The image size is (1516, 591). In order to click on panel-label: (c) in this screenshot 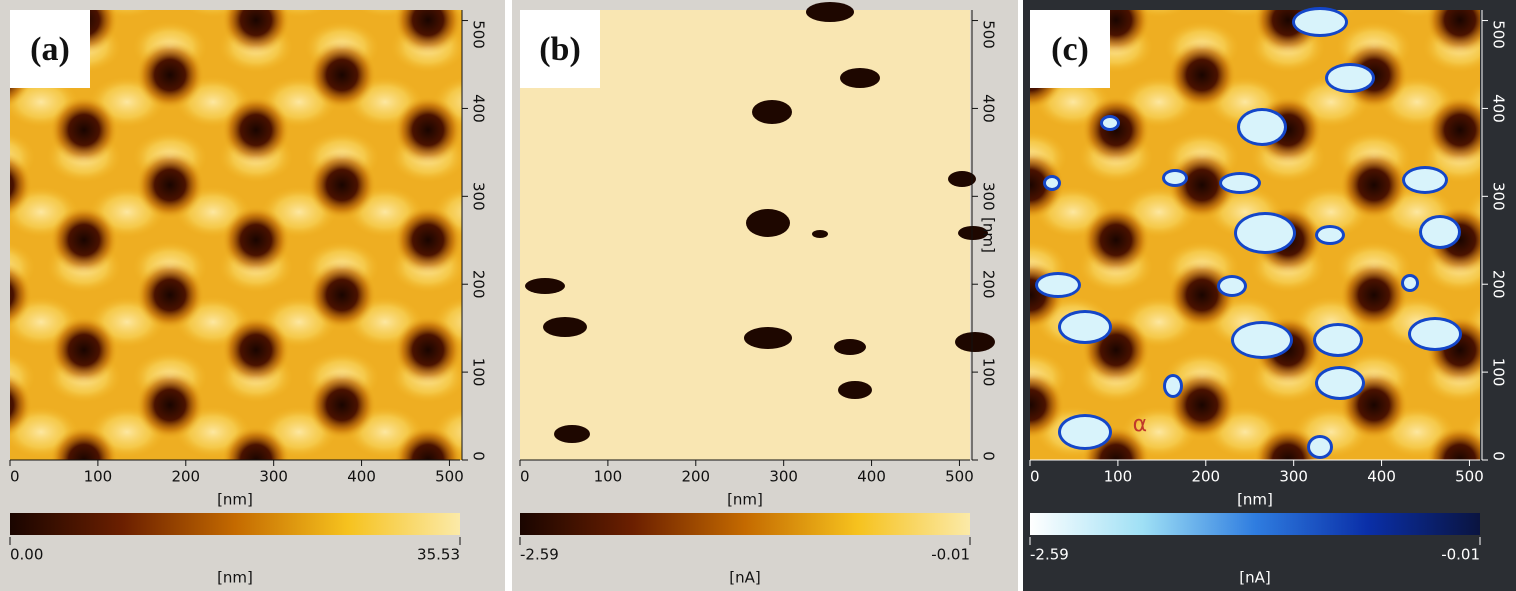, I will do `click(1070, 49)`.